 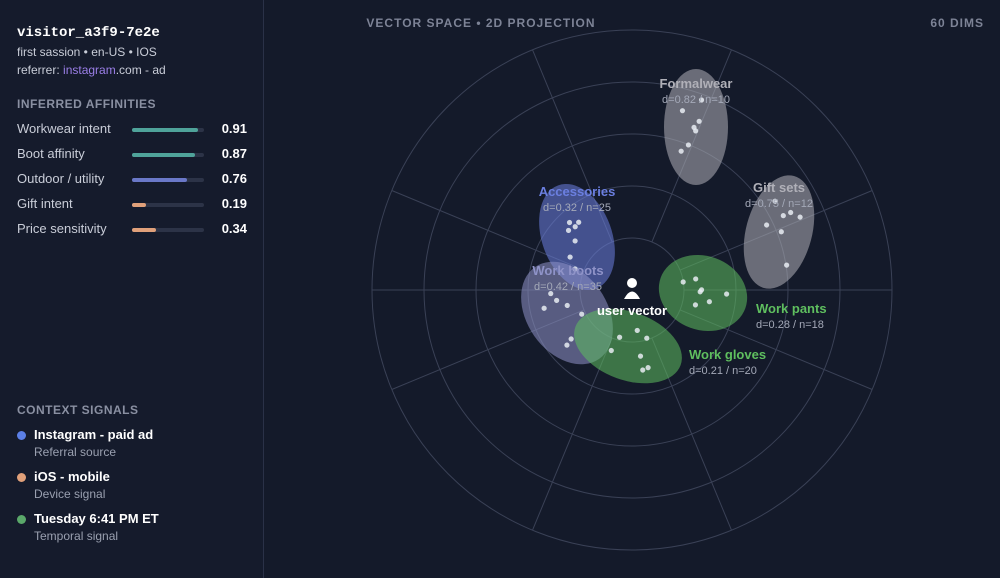 What do you see at coordinates (567, 270) in the screenshot?
I see `cluster-name: Work boots` at bounding box center [567, 270].